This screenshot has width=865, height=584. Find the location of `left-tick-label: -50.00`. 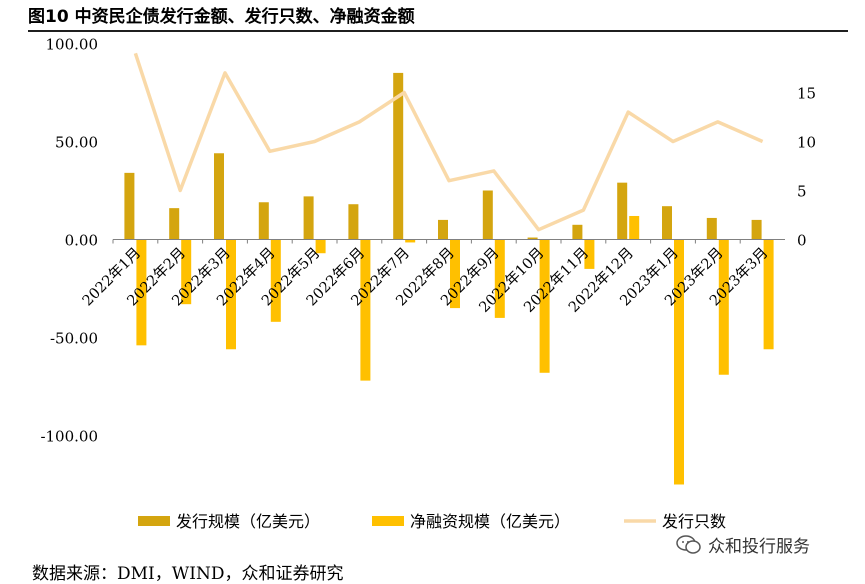

left-tick-label: -50.00 is located at coordinates (74, 339).